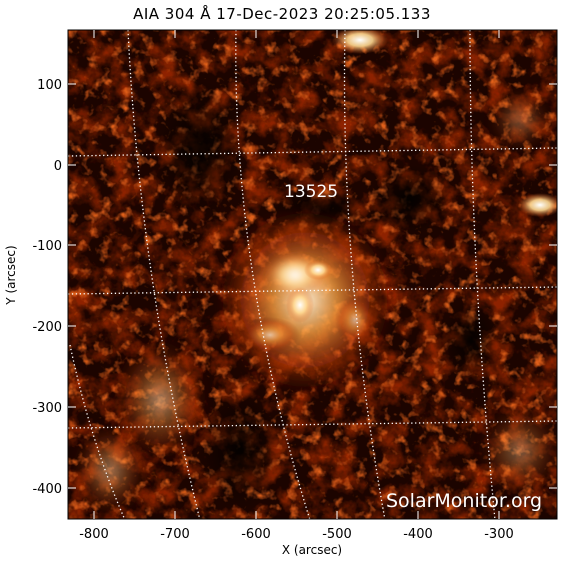  Describe the element at coordinates (464, 501) in the screenshot. I see `watermark: SolarMonitor.org` at that location.